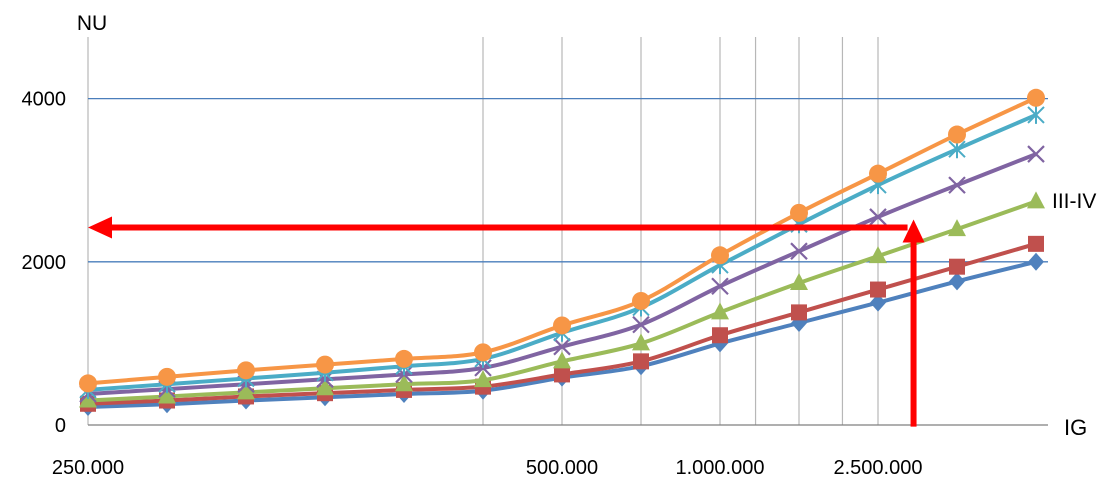 The image size is (1118, 479). I want to click on x-tick-label: 250.000, so click(88, 468).